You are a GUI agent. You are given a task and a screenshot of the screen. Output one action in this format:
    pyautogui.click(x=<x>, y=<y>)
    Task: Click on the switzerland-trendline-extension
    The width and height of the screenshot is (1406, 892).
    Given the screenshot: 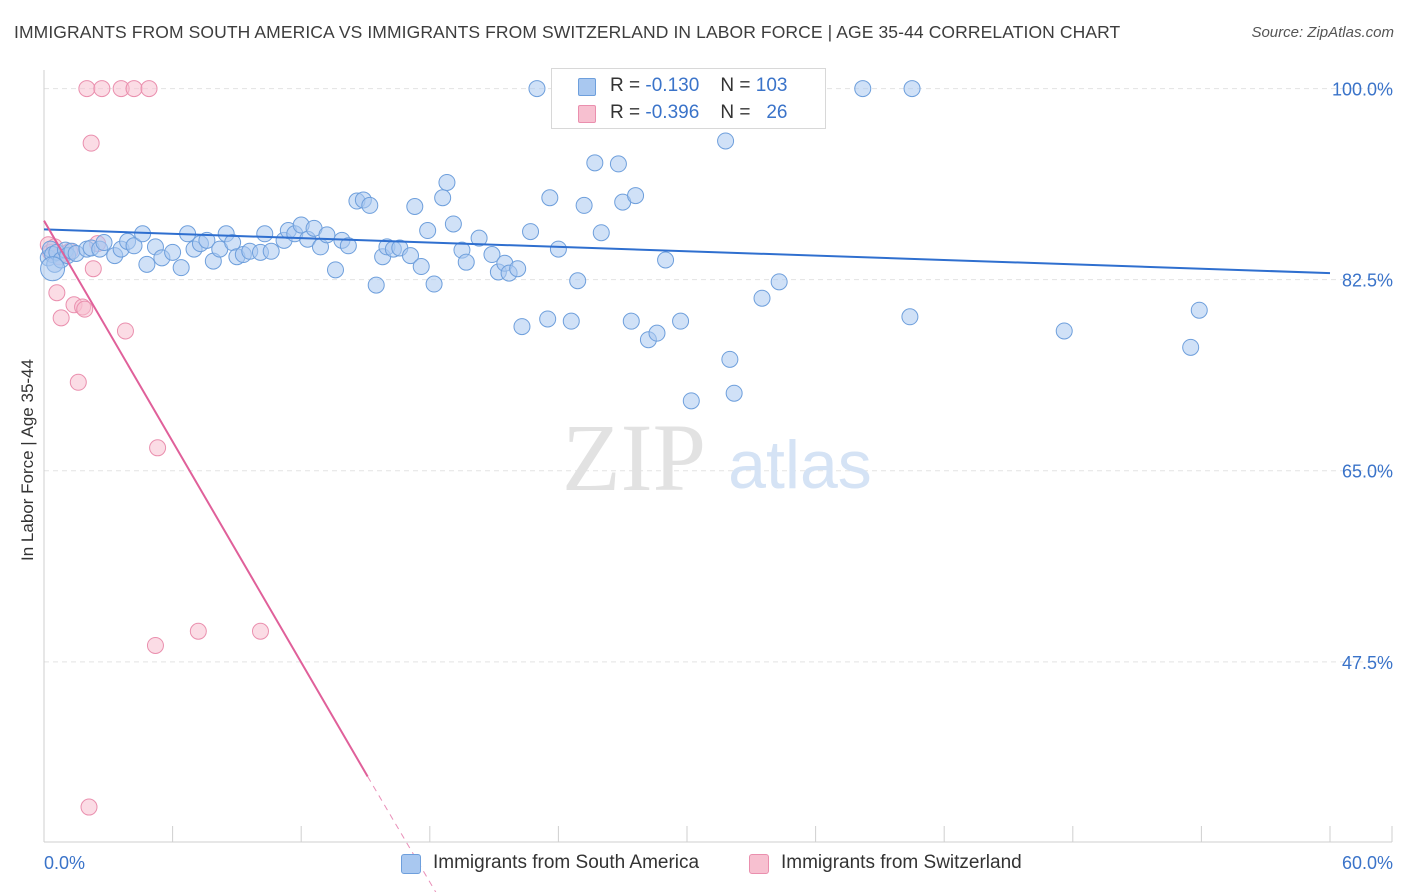 What is the action you would take?
    pyautogui.click(x=402, y=834)
    